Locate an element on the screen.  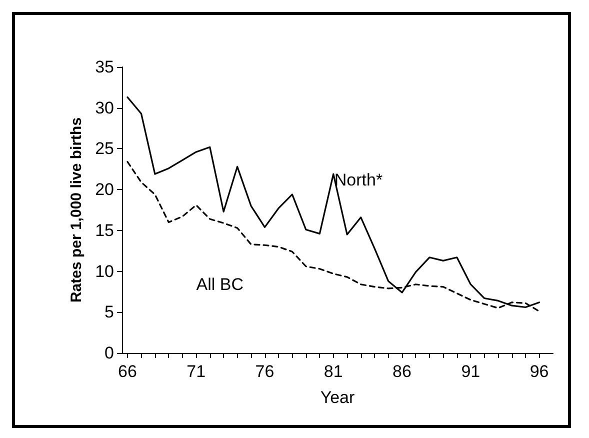
x-tick-label: 81 is located at coordinates (333, 371).